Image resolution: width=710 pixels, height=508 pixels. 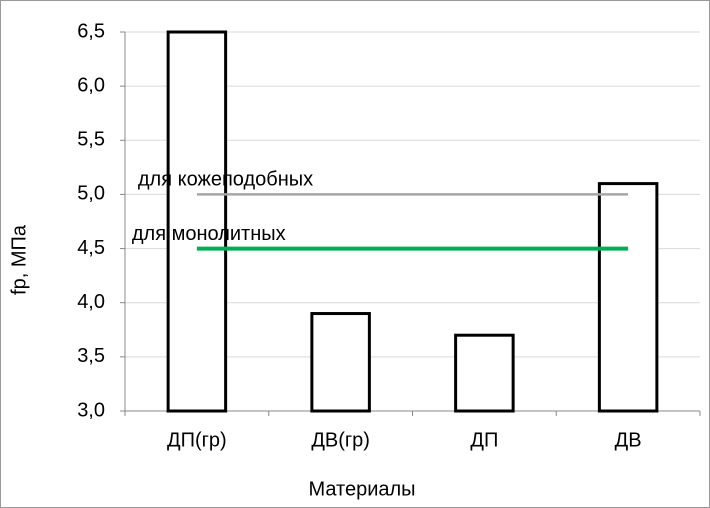 I want to click on x-axis-label: Материалы, so click(x=361, y=489).